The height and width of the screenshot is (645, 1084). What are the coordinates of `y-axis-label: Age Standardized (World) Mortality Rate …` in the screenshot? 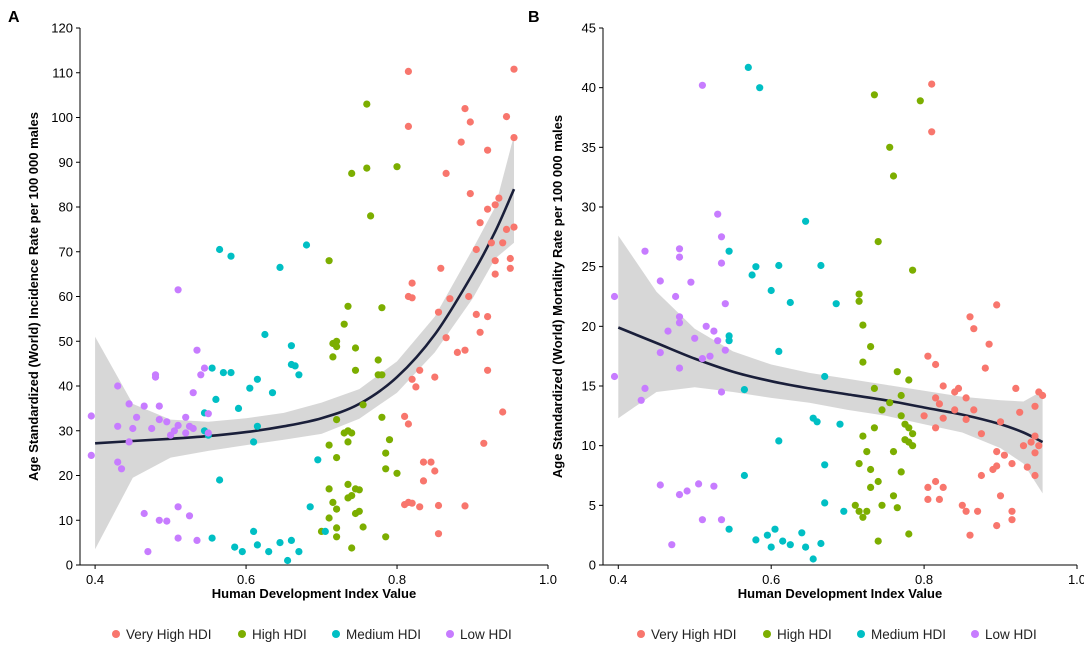 It's located at (557, 296).